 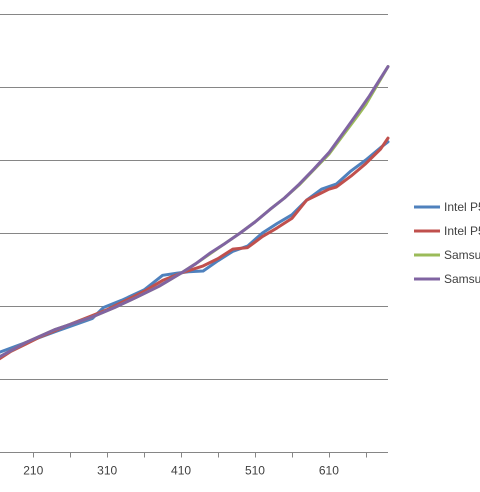 I want to click on x-tick-label: 410, so click(x=181, y=471).